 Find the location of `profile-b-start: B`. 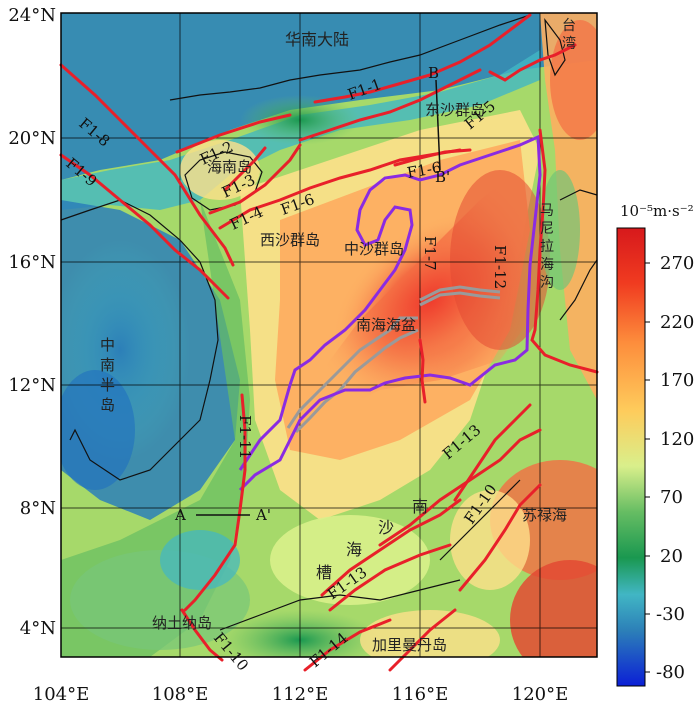

profile-b-start: B is located at coordinates (433, 73).